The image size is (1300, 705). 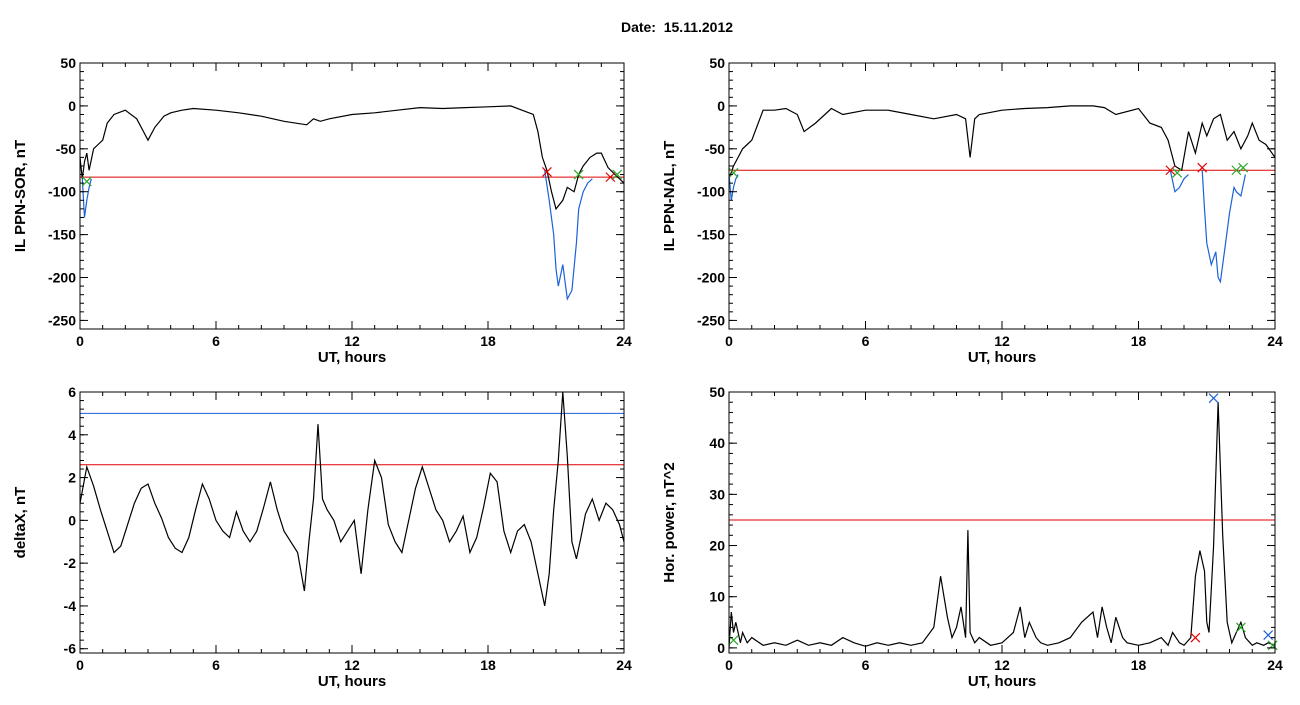 What do you see at coordinates (669, 196) in the screenshot?
I see `y-axis-label: IL PPN-NAL, nT` at bounding box center [669, 196].